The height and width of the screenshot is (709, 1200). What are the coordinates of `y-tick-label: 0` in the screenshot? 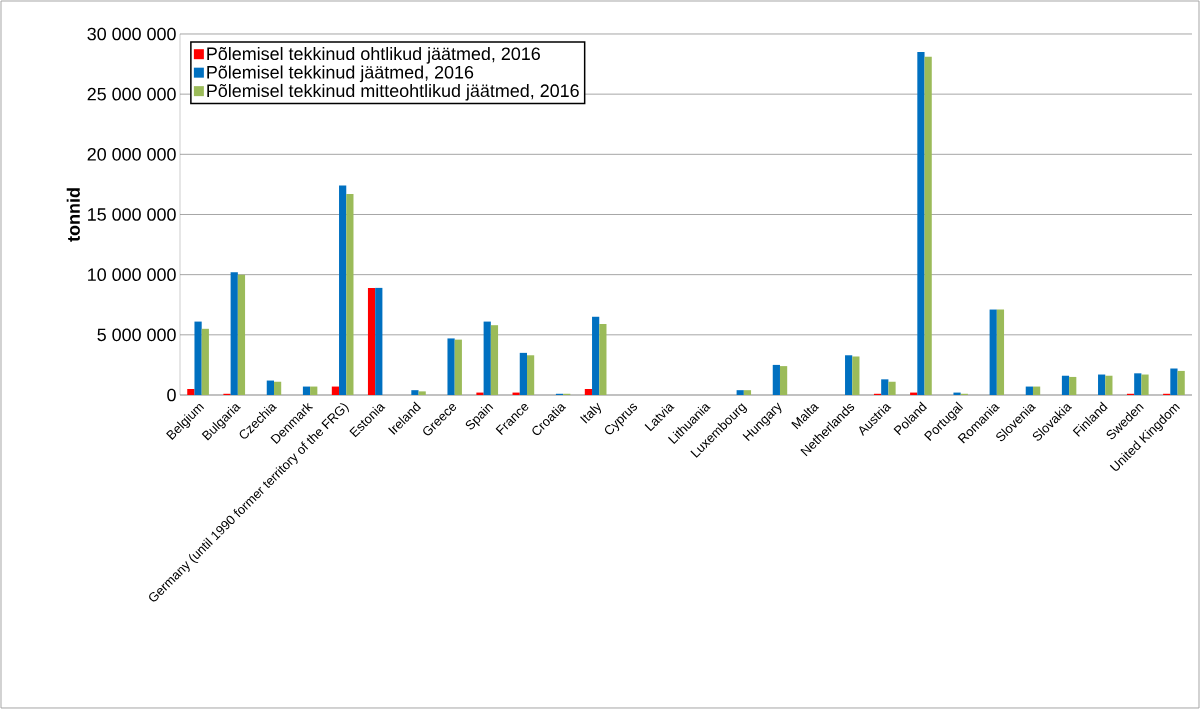 It's located at (171, 395).